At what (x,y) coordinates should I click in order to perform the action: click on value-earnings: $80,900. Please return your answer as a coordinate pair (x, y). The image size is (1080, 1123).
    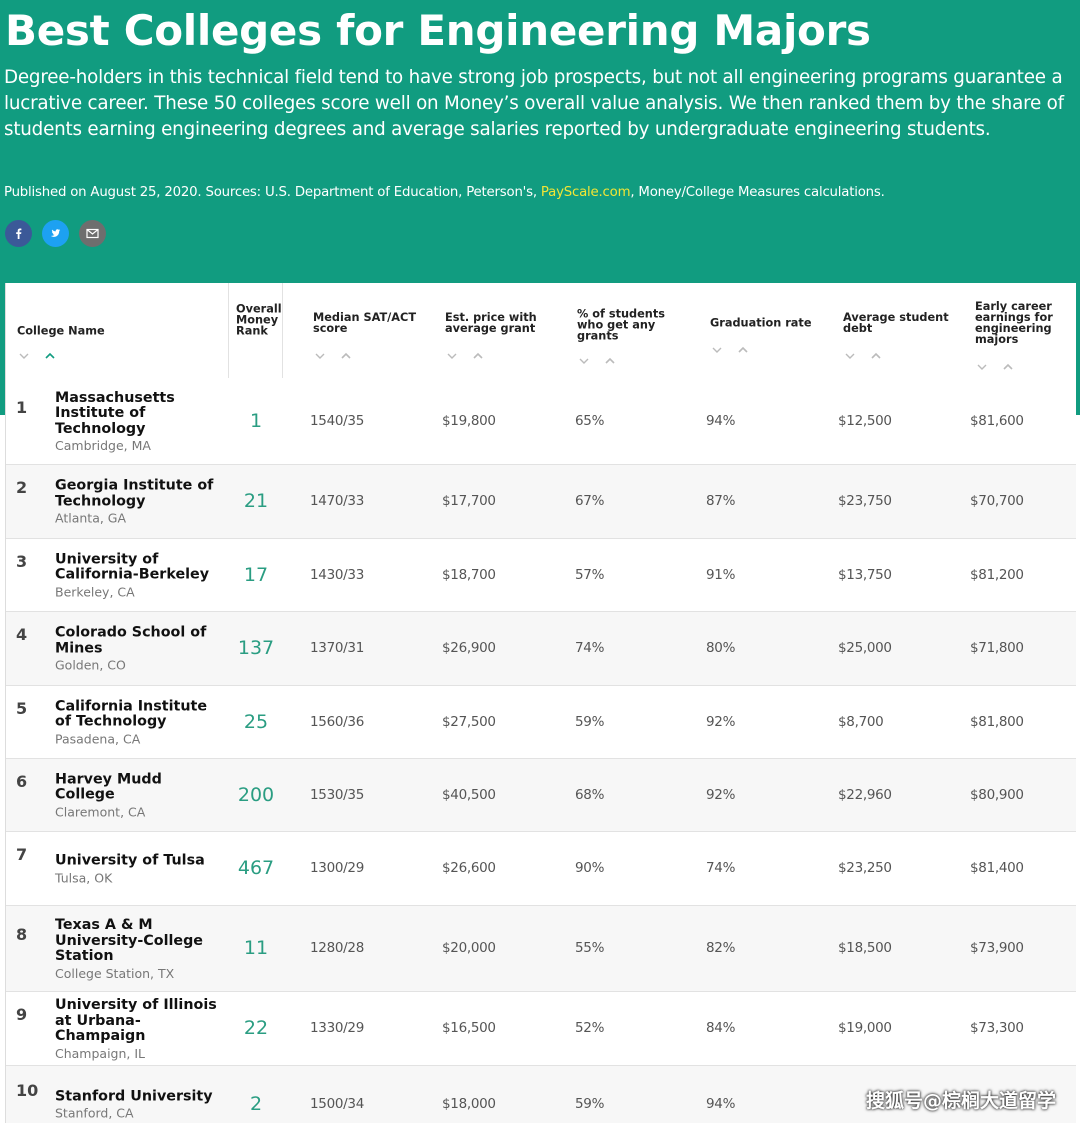
    Looking at the image, I should click on (997, 794).